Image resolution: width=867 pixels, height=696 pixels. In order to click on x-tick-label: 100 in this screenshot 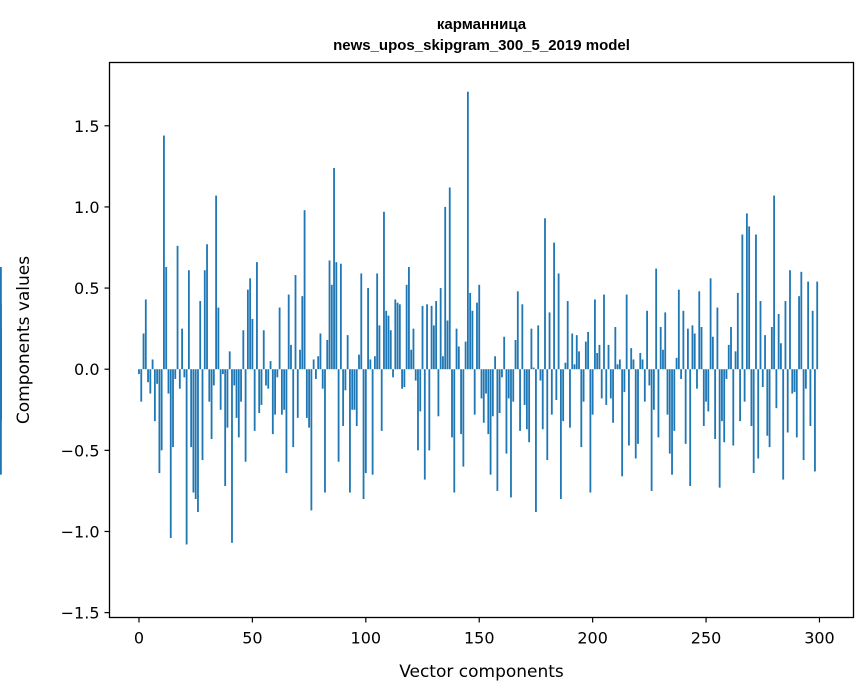, I will do `click(366, 638)`.